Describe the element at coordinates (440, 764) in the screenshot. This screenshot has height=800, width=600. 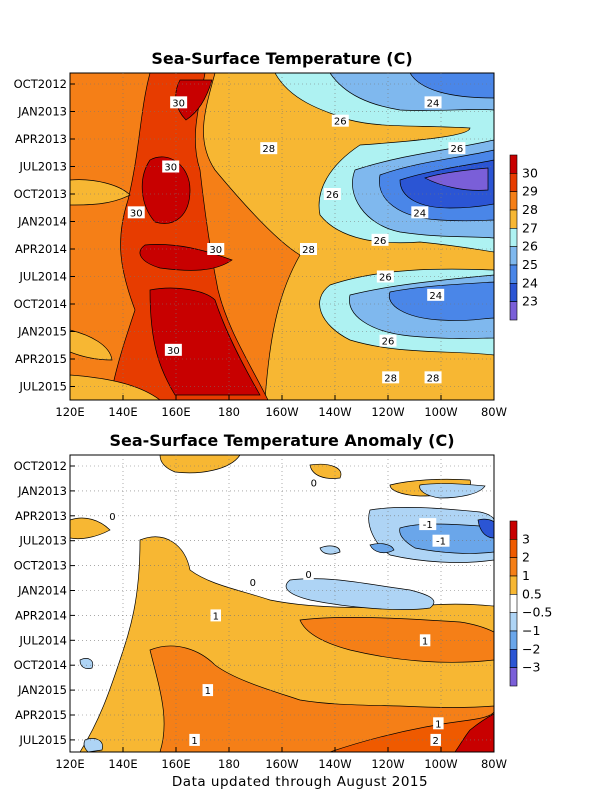
I see `x-tick-label: 100W` at that location.